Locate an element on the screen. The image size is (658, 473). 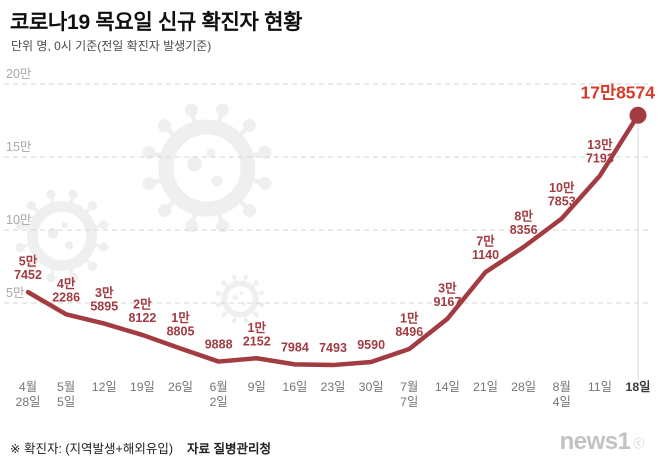
x-axis-label: 23일 is located at coordinates (333, 387).